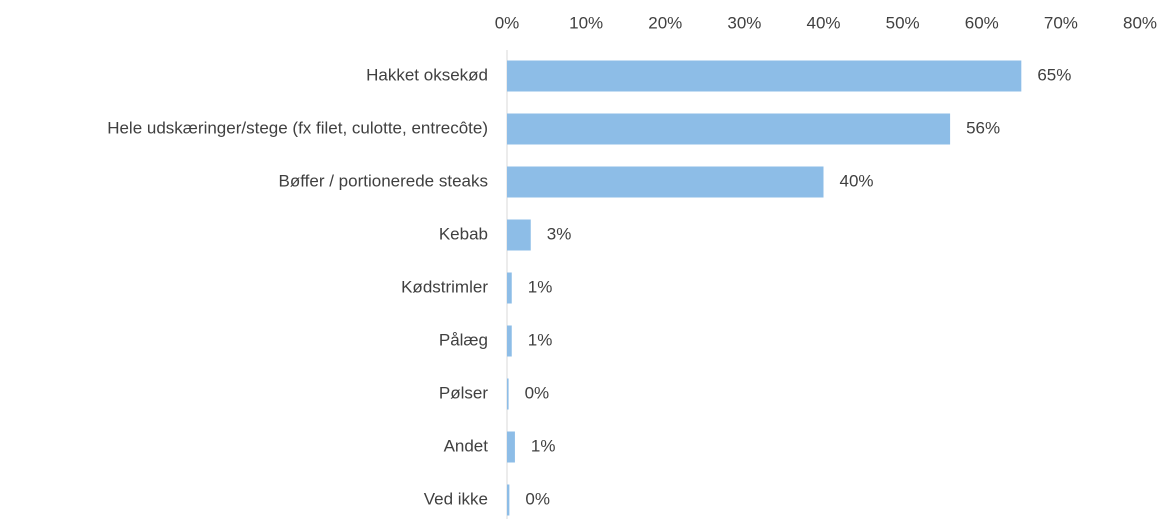 The height and width of the screenshot is (519, 1164). What do you see at coordinates (823, 22) in the screenshot?
I see `x-tick-label: 40%` at bounding box center [823, 22].